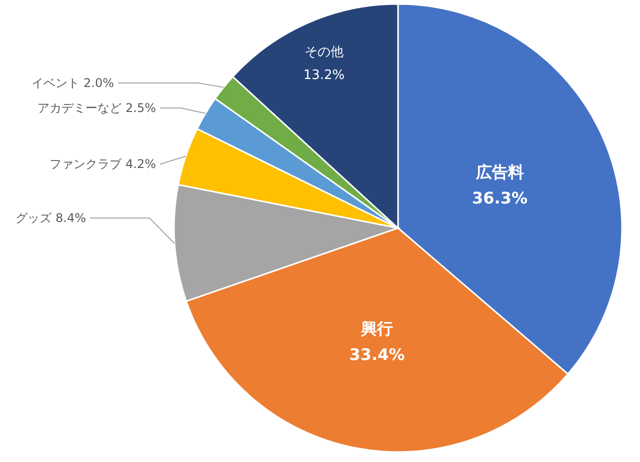 Image resolution: width=640 pixels, height=462 pixels. What do you see at coordinates (377, 328) in the screenshot?
I see `slice-label: 興行` at bounding box center [377, 328].